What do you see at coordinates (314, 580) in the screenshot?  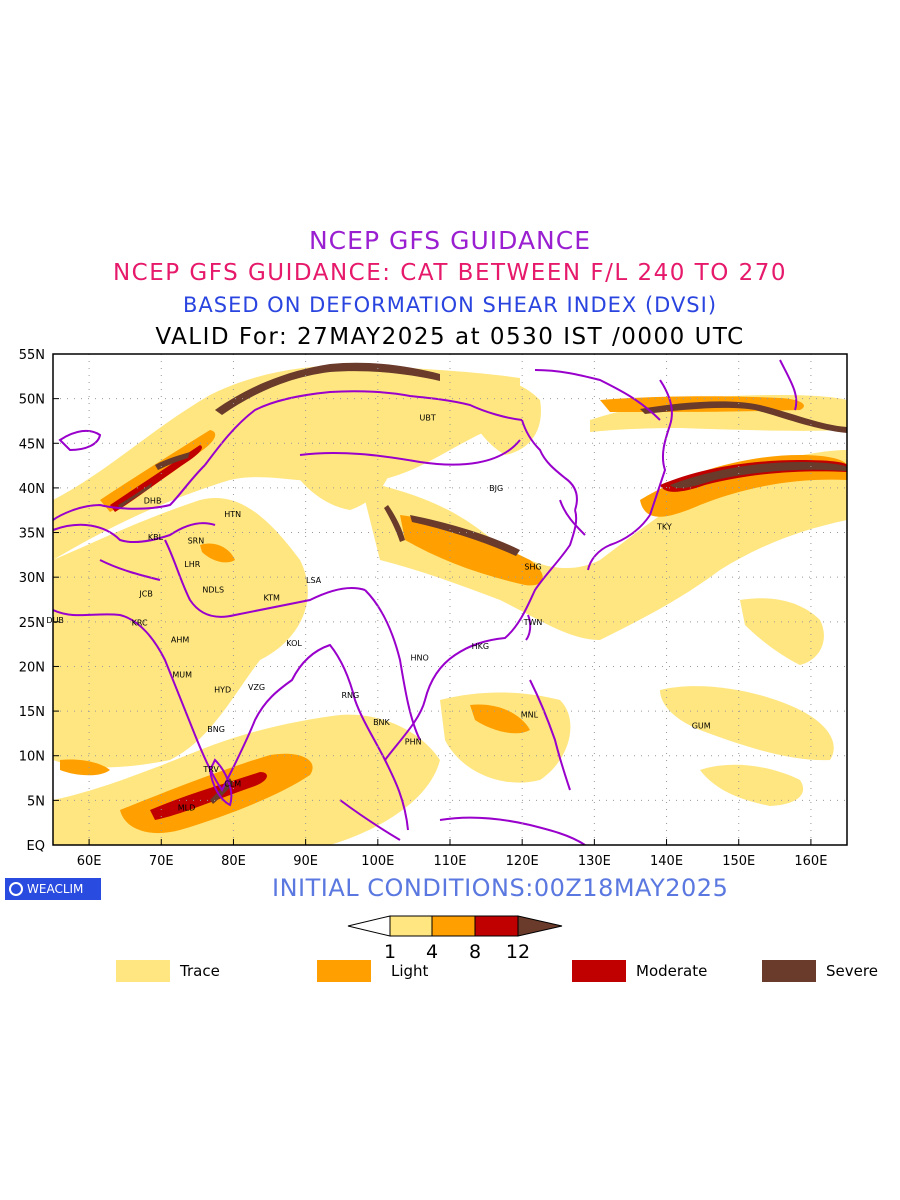 I see `station-lsa: LSA` at bounding box center [314, 580].